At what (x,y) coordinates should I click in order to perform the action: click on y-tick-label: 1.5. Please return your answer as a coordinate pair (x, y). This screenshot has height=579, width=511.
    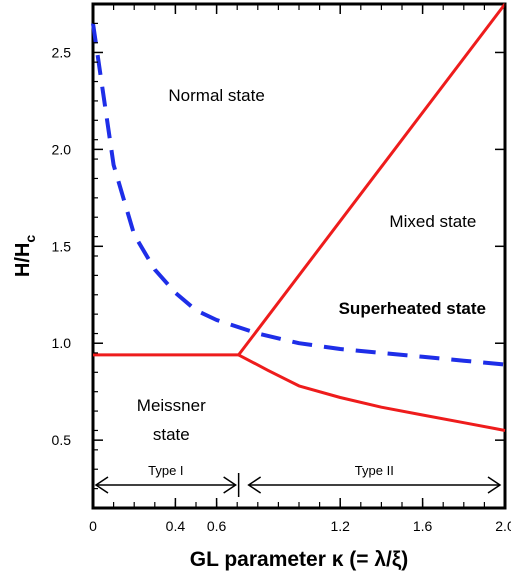
    Looking at the image, I should click on (62, 246).